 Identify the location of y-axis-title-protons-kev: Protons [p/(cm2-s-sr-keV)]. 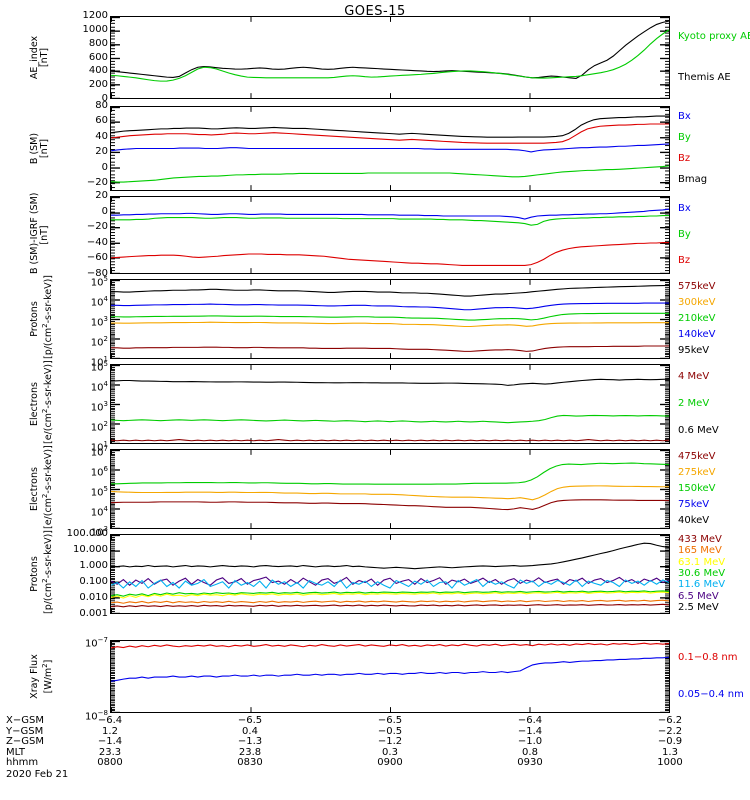
(42, 317).